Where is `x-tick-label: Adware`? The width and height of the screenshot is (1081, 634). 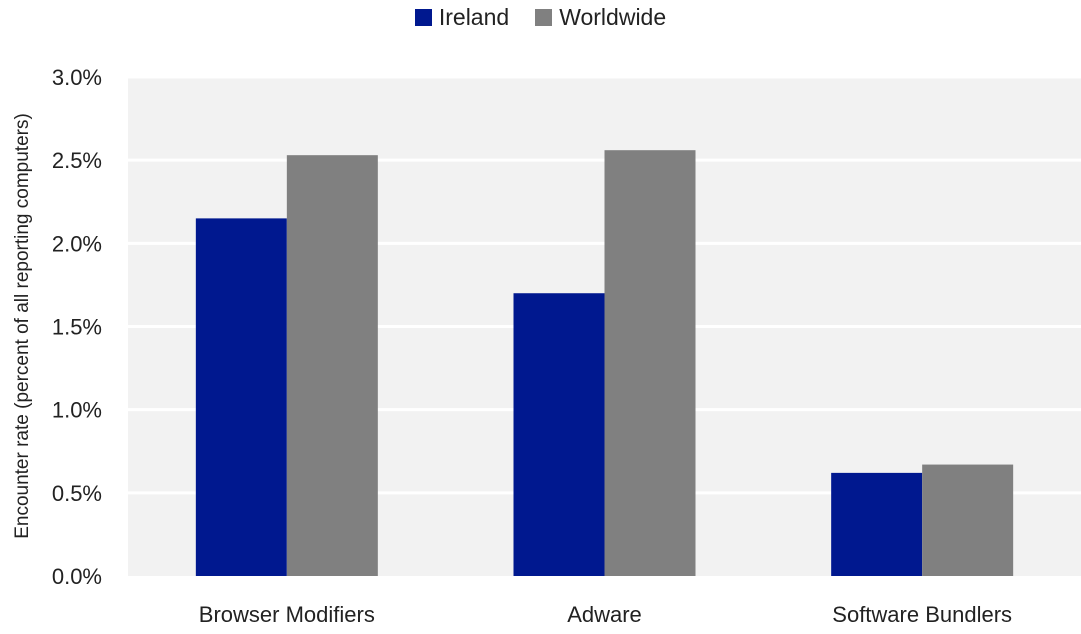
x-tick-label: Adware is located at coordinates (604, 614).